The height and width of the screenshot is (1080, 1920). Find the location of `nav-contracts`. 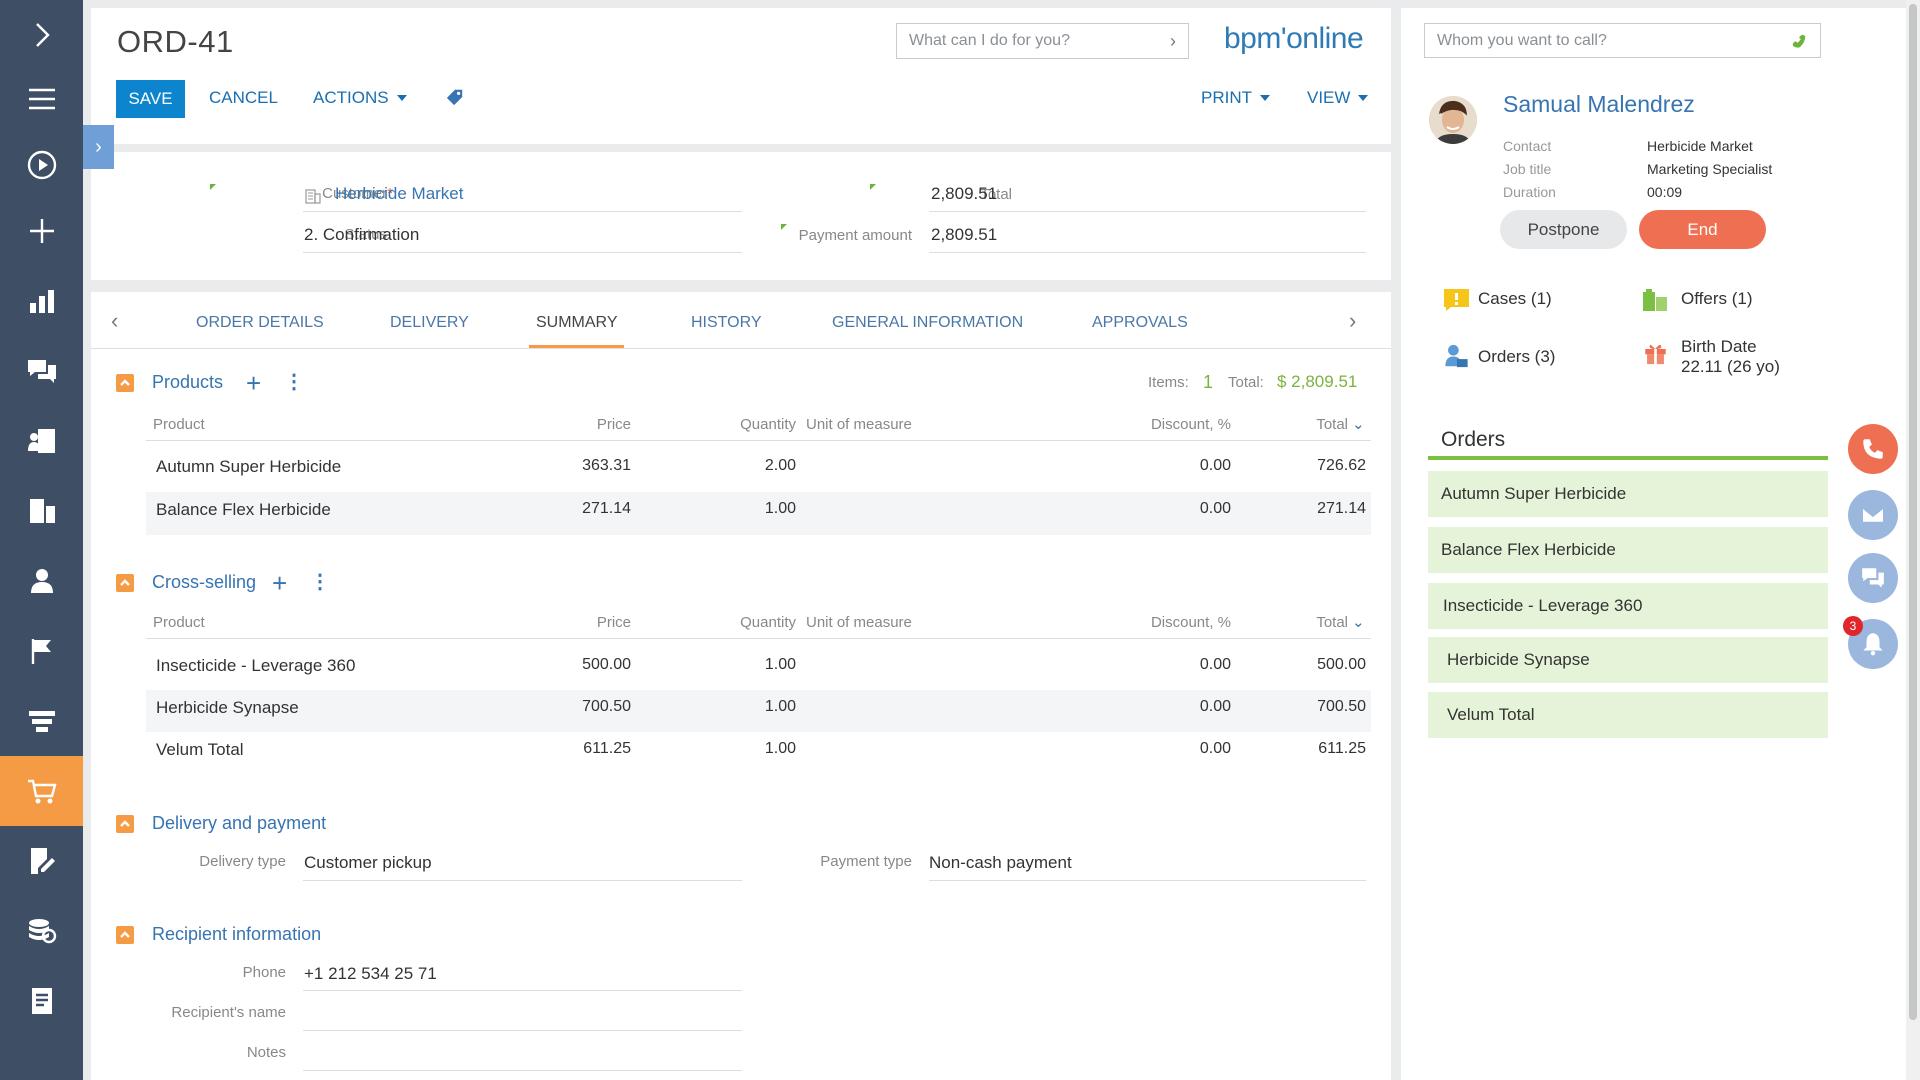

nav-contracts is located at coordinates (41, 861).